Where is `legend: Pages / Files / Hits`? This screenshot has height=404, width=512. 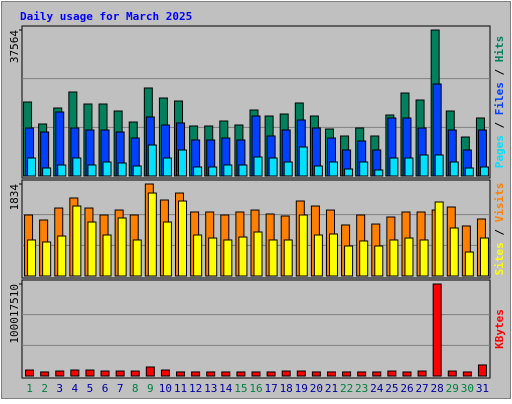
legend: Pages / Files / Hits is located at coordinates (499, 102).